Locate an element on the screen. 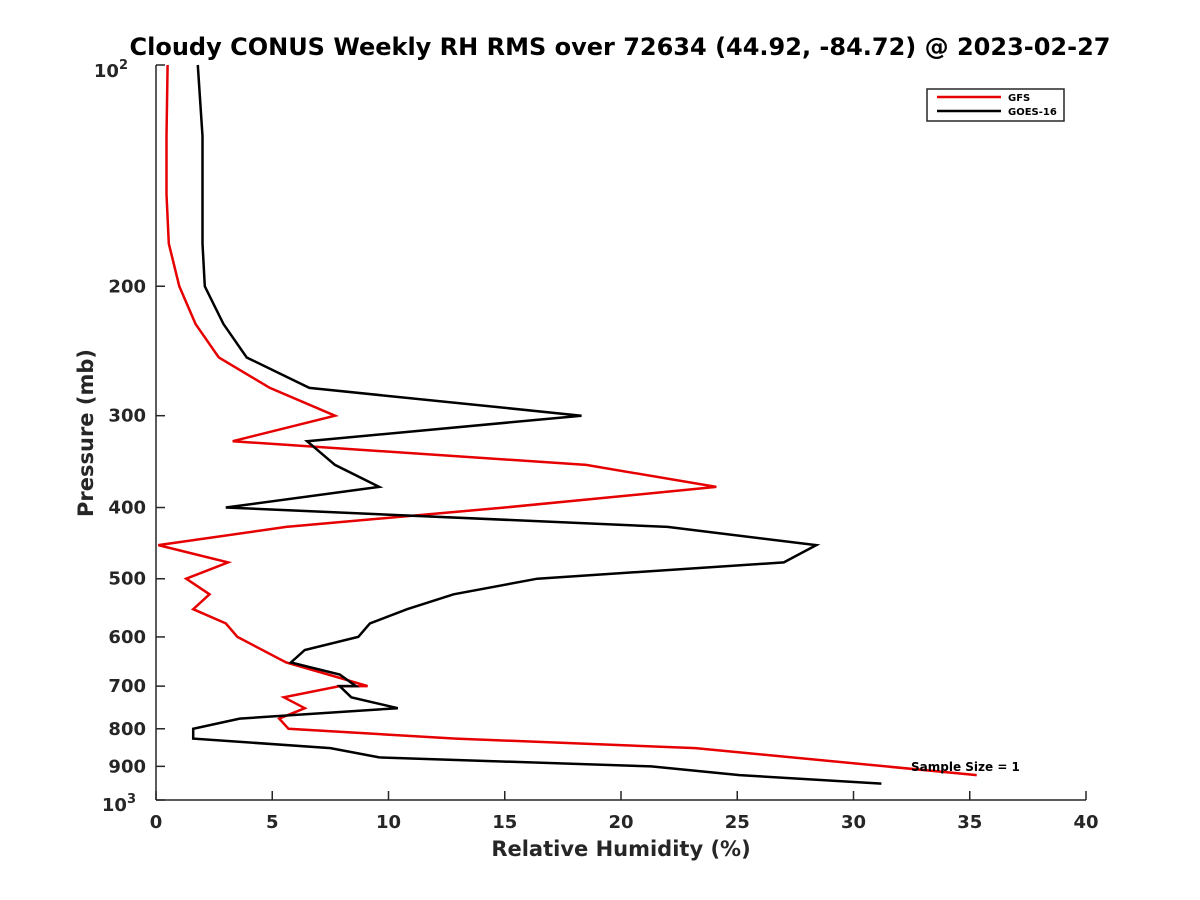 Image resolution: width=1200 pixels, height=900 pixels. legend-label-gfs: GFS is located at coordinates (1019, 98).